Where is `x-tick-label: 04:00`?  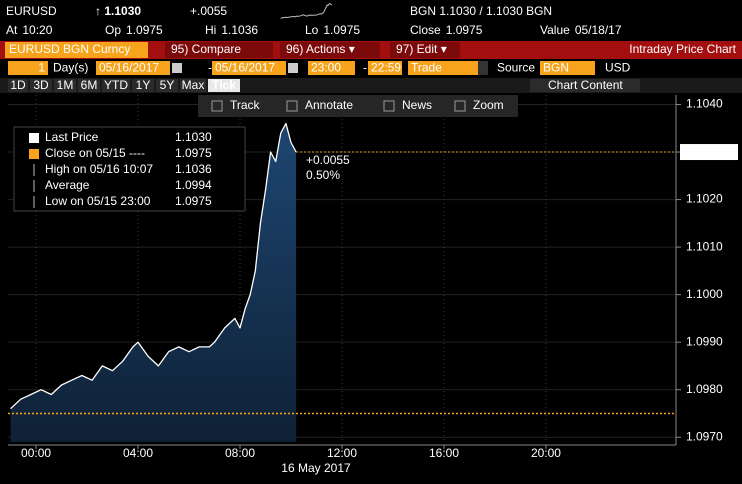 x-tick-label: 04:00 is located at coordinates (138, 453).